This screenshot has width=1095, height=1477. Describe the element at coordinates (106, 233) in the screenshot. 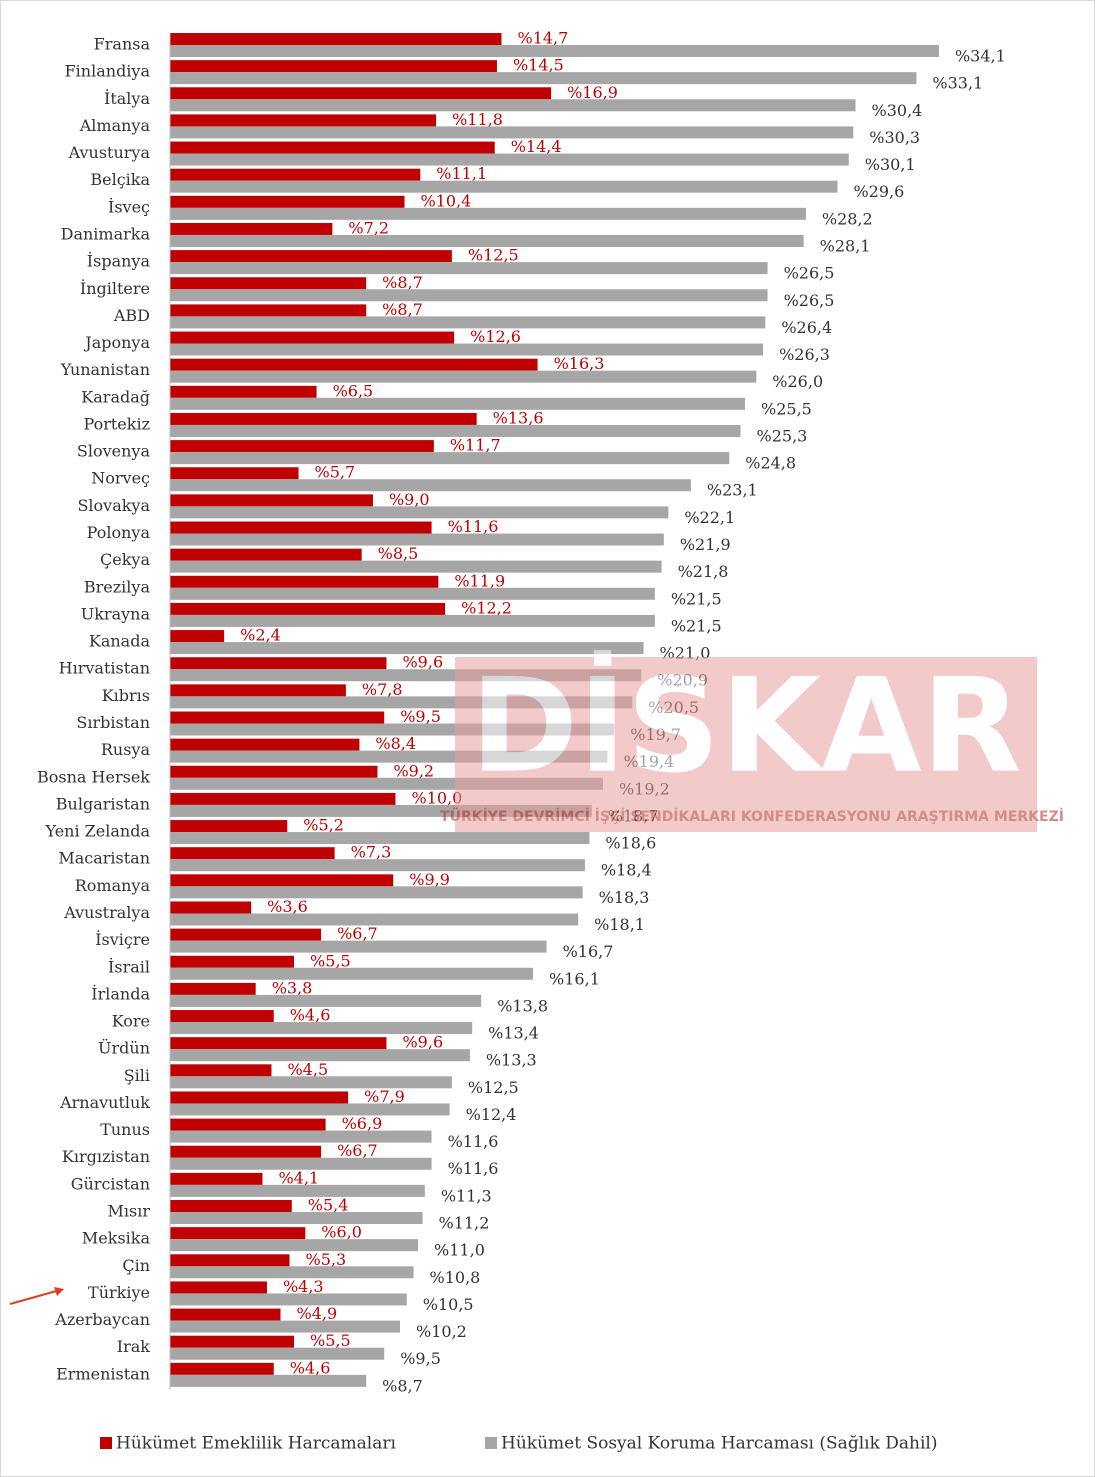

I see `category-label: Danimarka` at that location.